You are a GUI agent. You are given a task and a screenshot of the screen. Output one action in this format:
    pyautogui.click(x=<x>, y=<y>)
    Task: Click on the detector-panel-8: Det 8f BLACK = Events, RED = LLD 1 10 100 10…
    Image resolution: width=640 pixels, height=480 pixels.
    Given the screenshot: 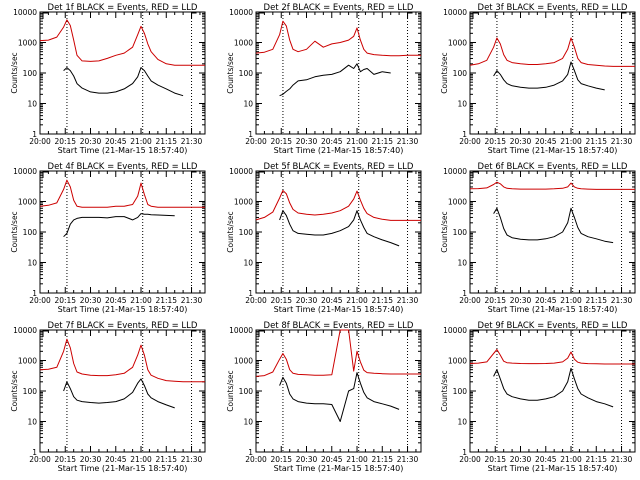 What is the action you would take?
    pyautogui.click(x=324, y=397)
    